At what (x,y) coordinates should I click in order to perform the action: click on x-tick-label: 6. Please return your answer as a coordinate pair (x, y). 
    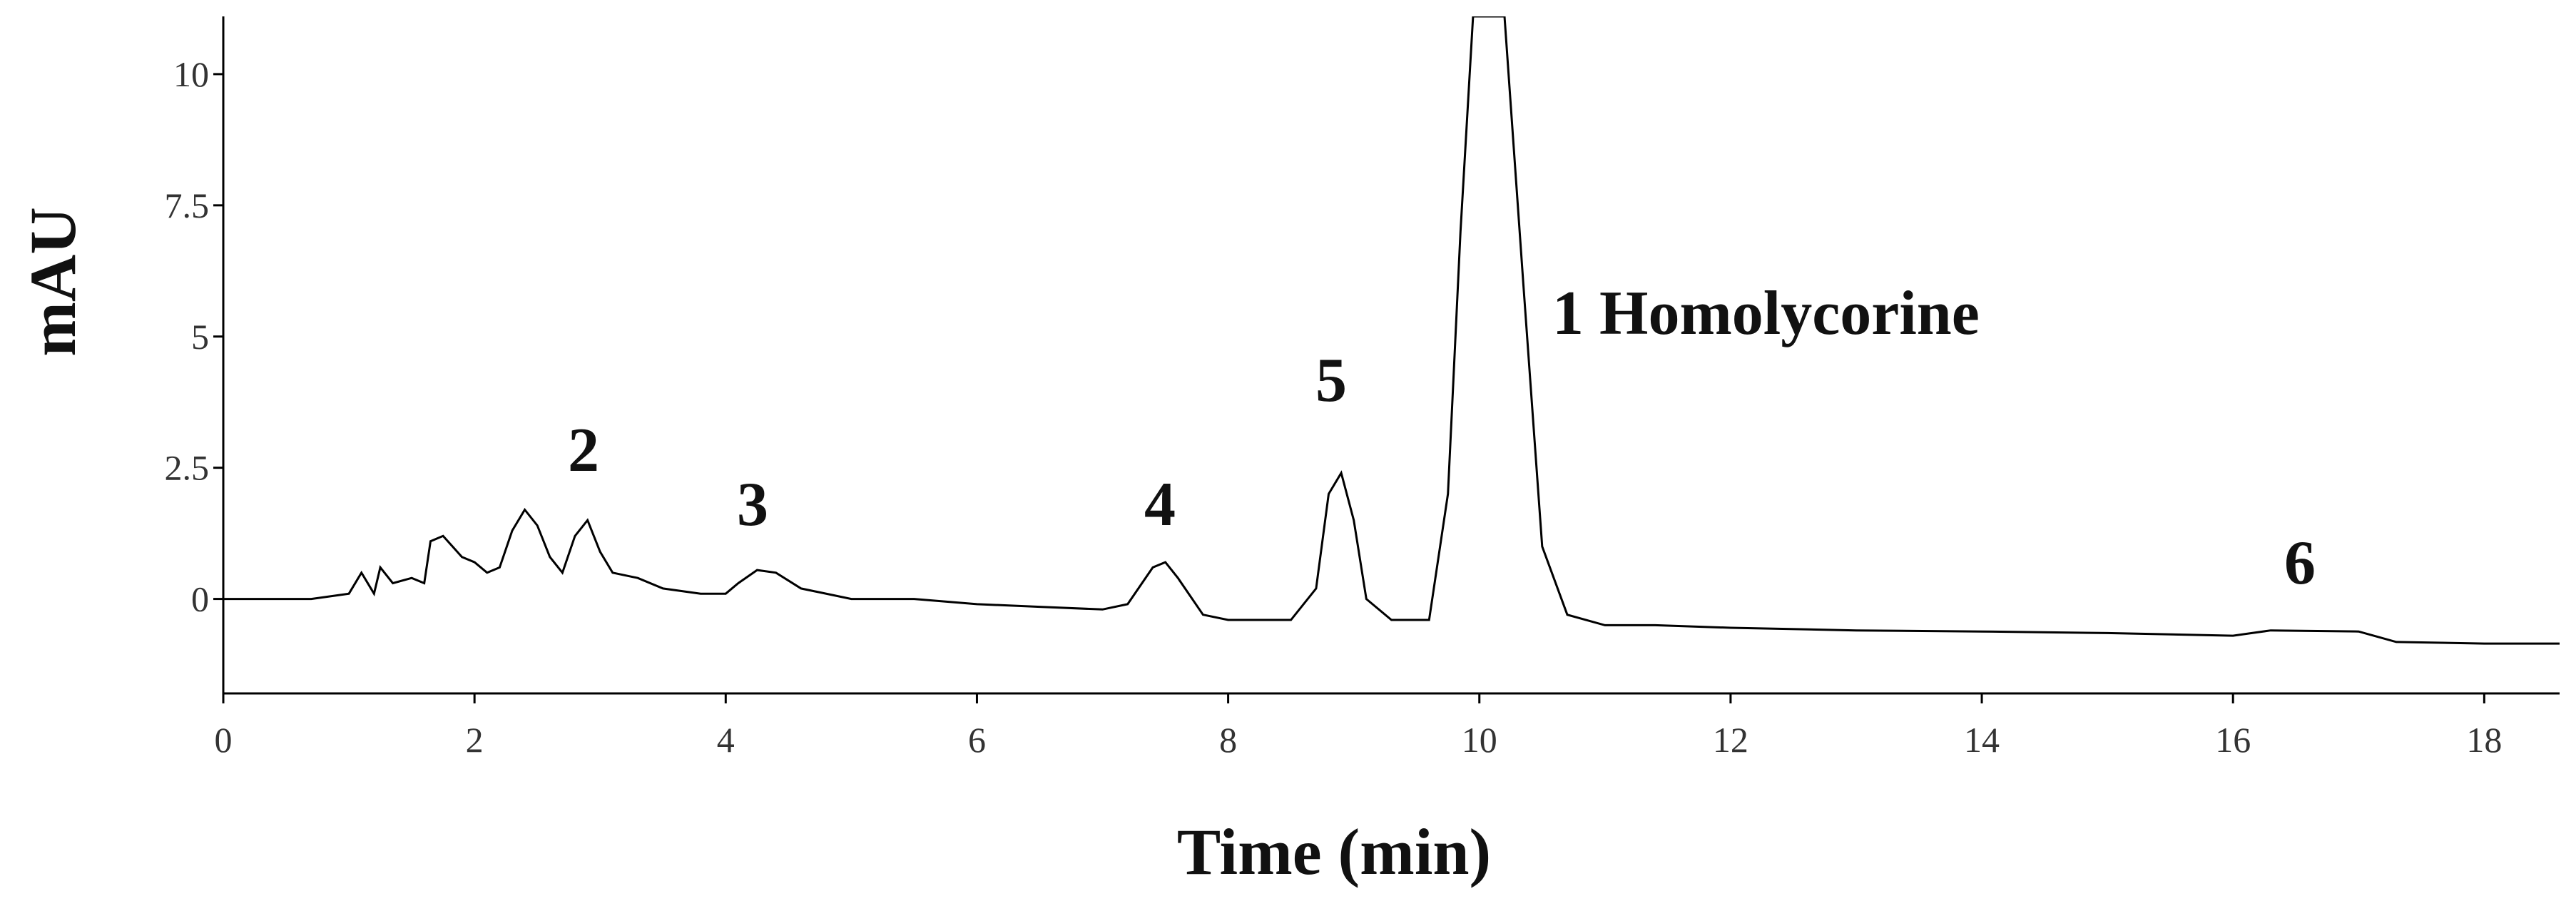
    Looking at the image, I should click on (977, 740).